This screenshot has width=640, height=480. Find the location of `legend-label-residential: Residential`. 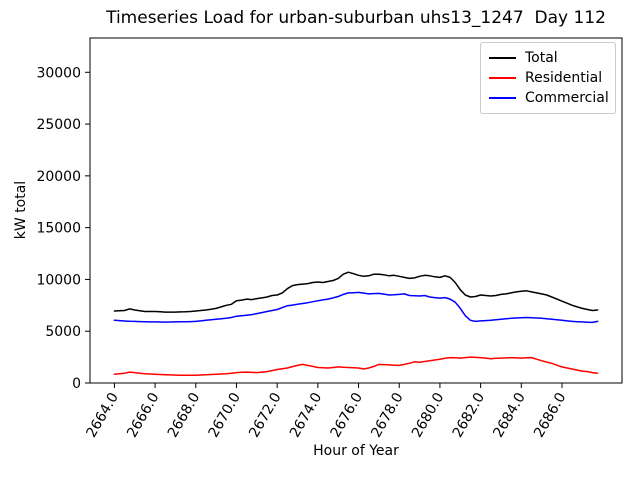

legend-label-residential: Residential is located at coordinates (564, 78).